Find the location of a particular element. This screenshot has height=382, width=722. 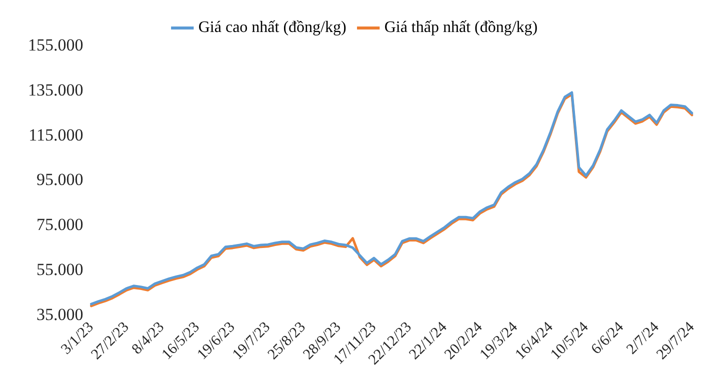

y-tick-label: 115.000 is located at coordinates (56, 134).